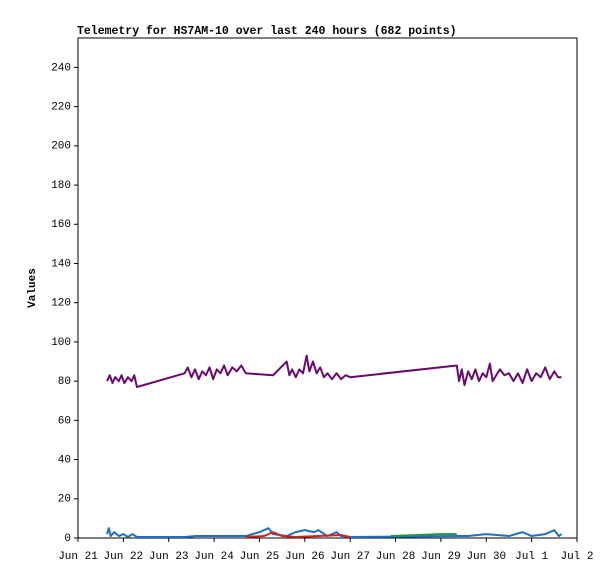 The height and width of the screenshot is (579, 615). I want to click on x-tick-label: Jun 30, so click(486, 557).